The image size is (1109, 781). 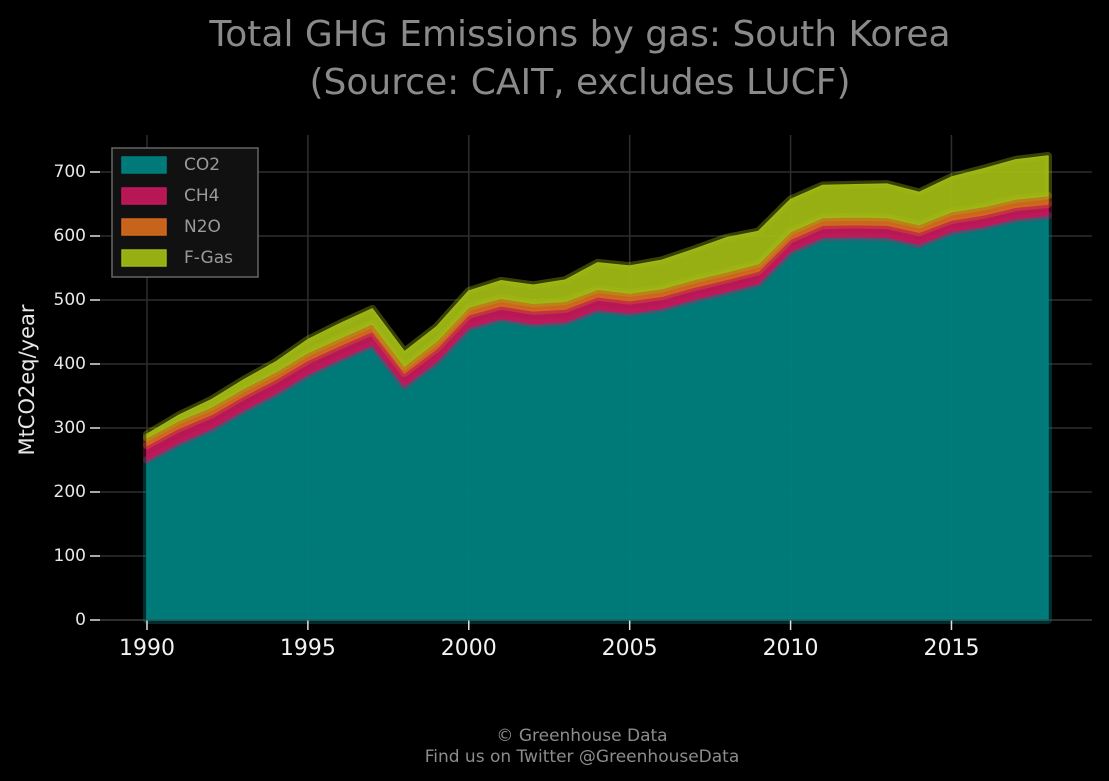 What do you see at coordinates (70, 172) in the screenshot?
I see `y-tick-label: 700` at bounding box center [70, 172].